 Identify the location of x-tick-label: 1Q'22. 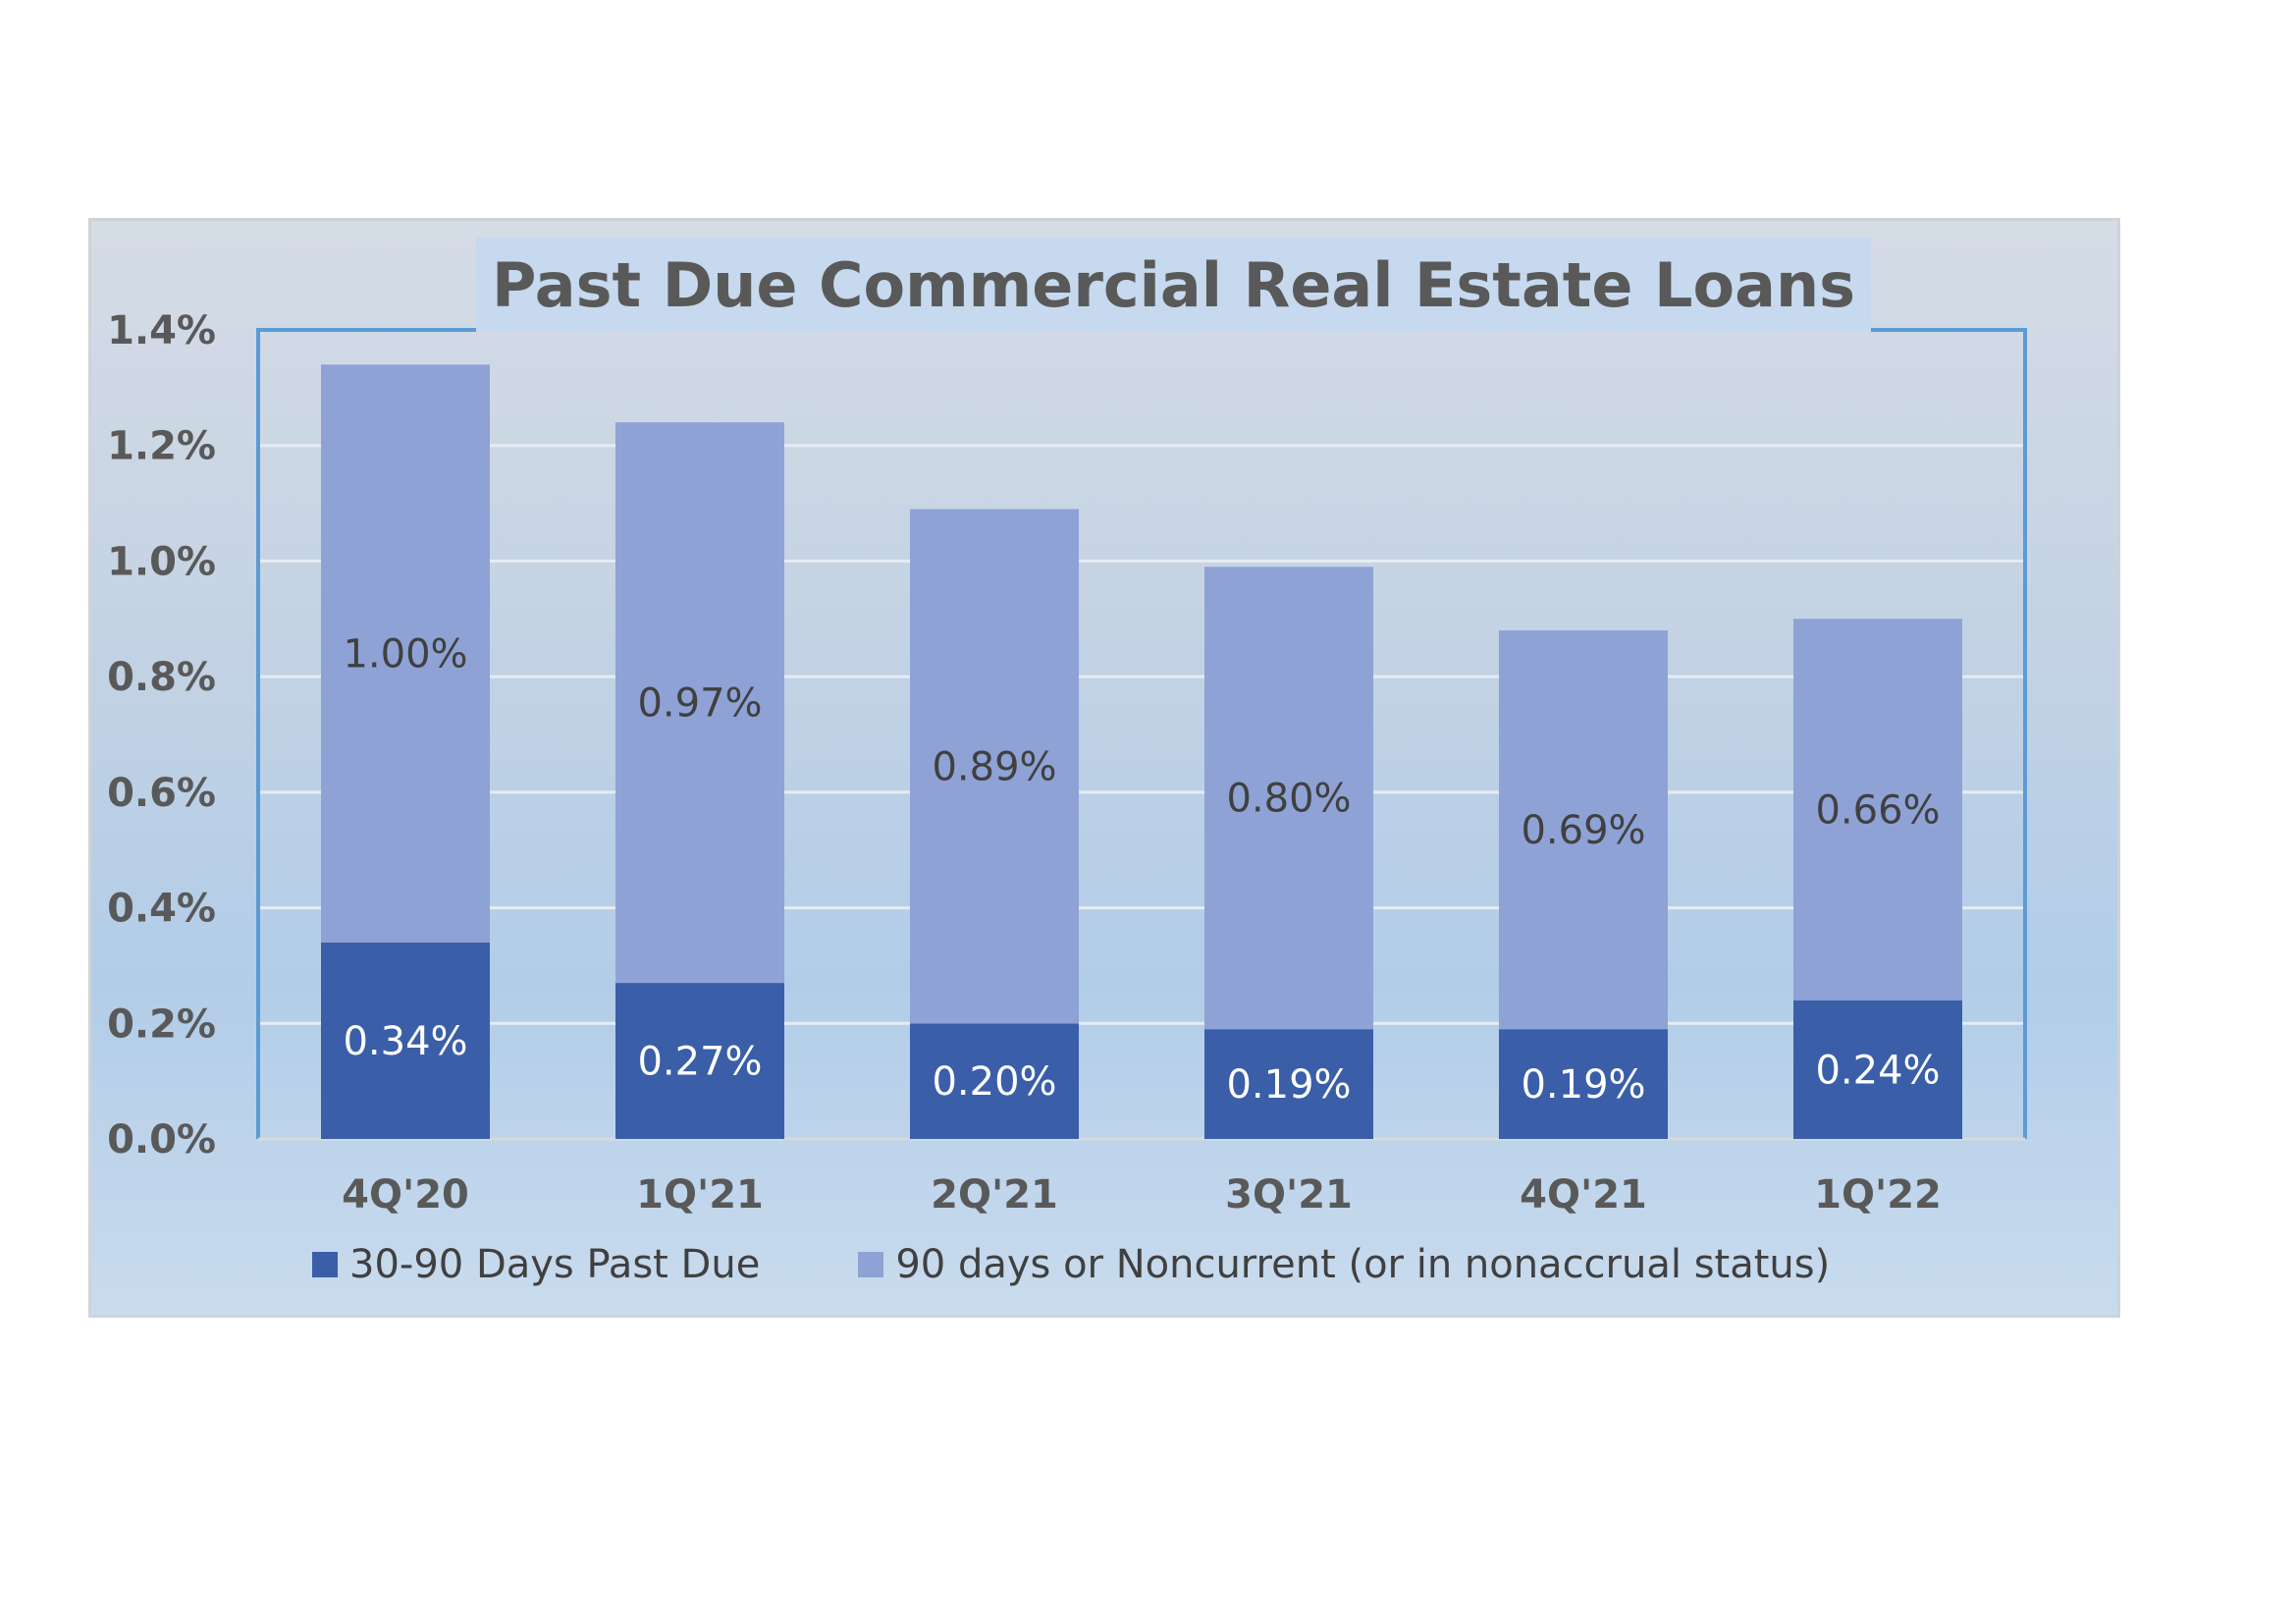
(1878, 1195).